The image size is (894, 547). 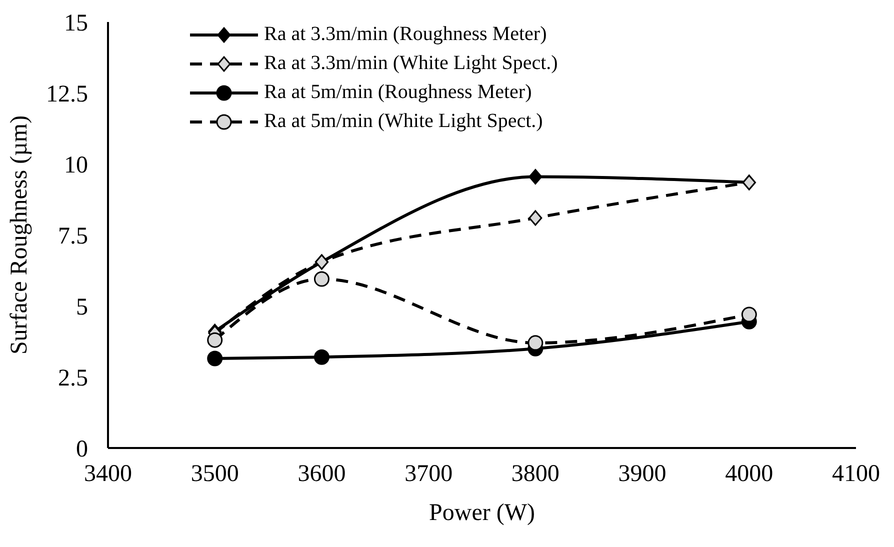 What do you see at coordinates (411, 63) in the screenshot?
I see `legend-label: Ra at 3.3m/min (White Light Spect.)` at bounding box center [411, 63].